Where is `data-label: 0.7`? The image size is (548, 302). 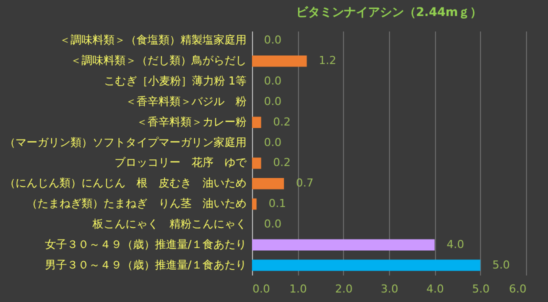
data-label: 0.7 is located at coordinates (305, 183).